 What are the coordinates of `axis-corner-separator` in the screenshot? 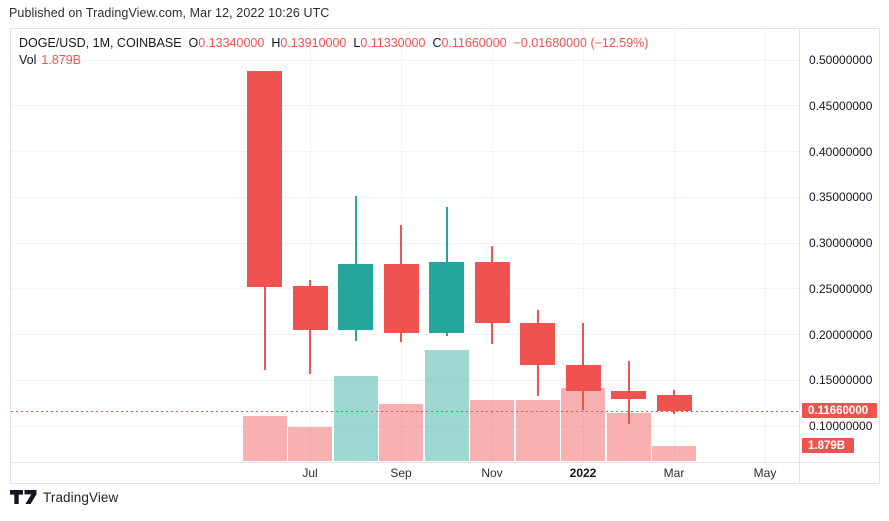 It's located at (799, 473).